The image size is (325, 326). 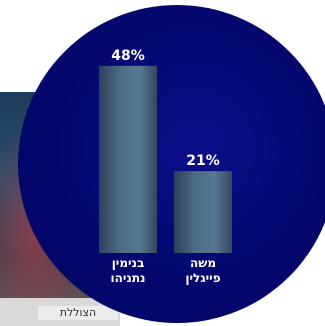 I want to click on category-label-1-line-0: משה, so click(x=203, y=263).